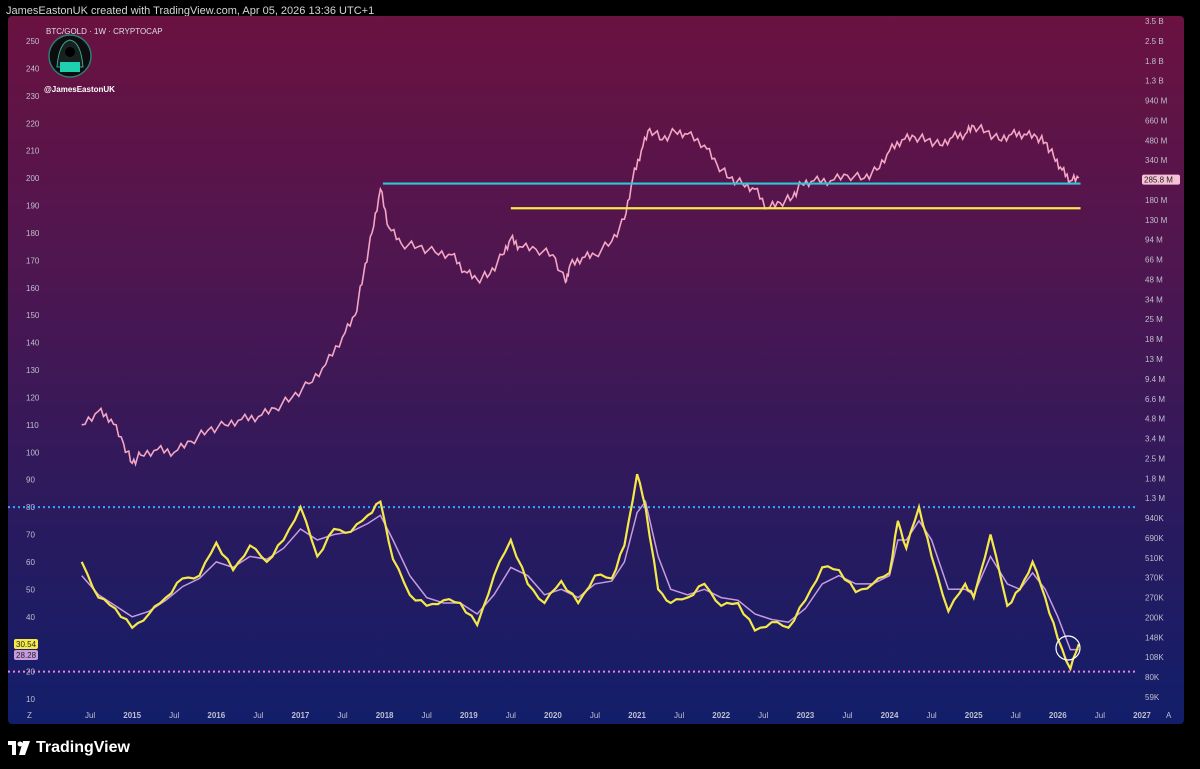 The width and height of the screenshot is (1200, 769). What do you see at coordinates (469, 715) in the screenshot?
I see `x-tick-label: 2019` at bounding box center [469, 715].